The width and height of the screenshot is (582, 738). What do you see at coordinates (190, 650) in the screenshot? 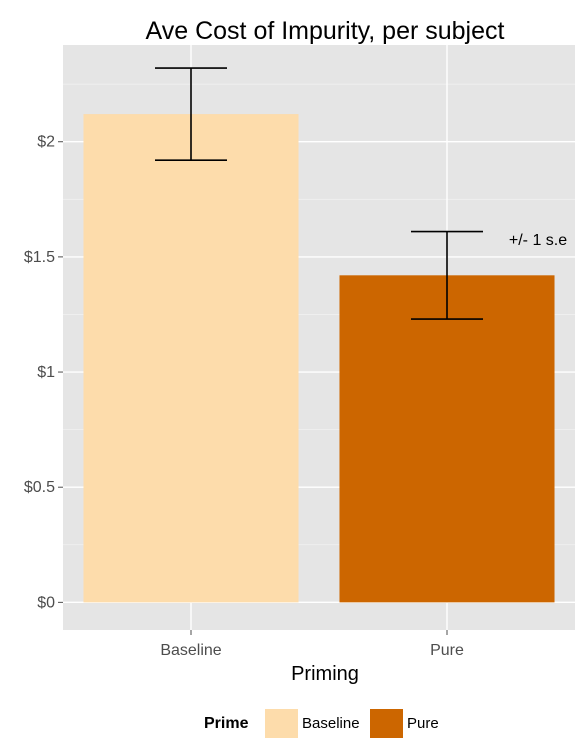
I see `x-tick-label: Baseline` at bounding box center [190, 650].